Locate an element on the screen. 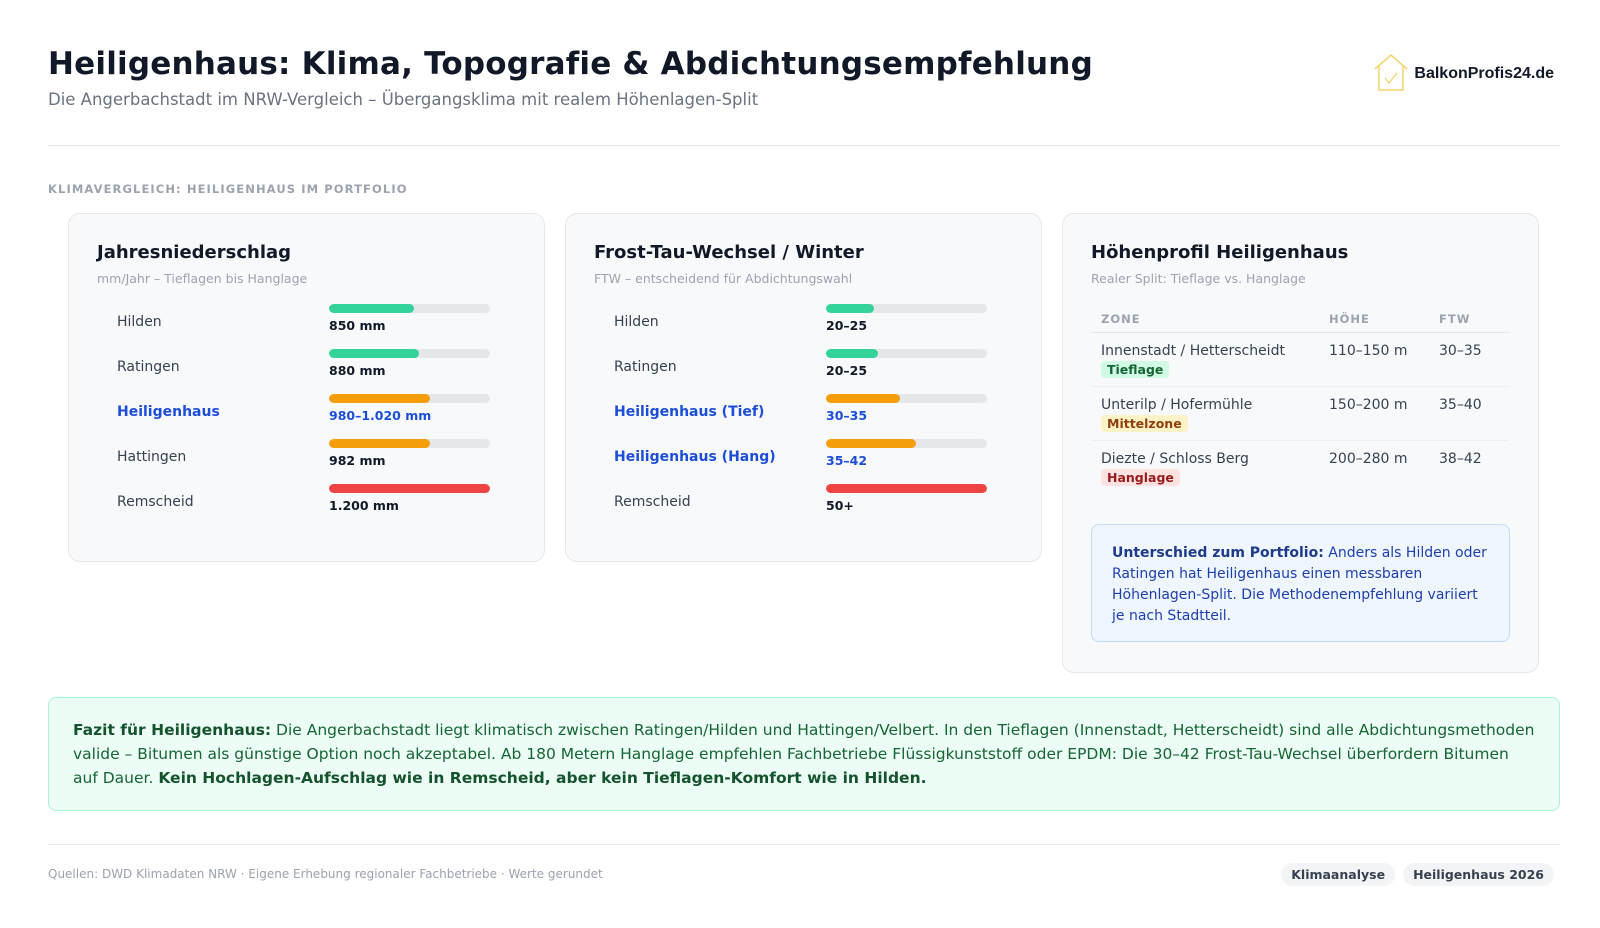 The width and height of the screenshot is (1600, 928). brand-name: BalkonProfis24.de is located at coordinates (1484, 73).